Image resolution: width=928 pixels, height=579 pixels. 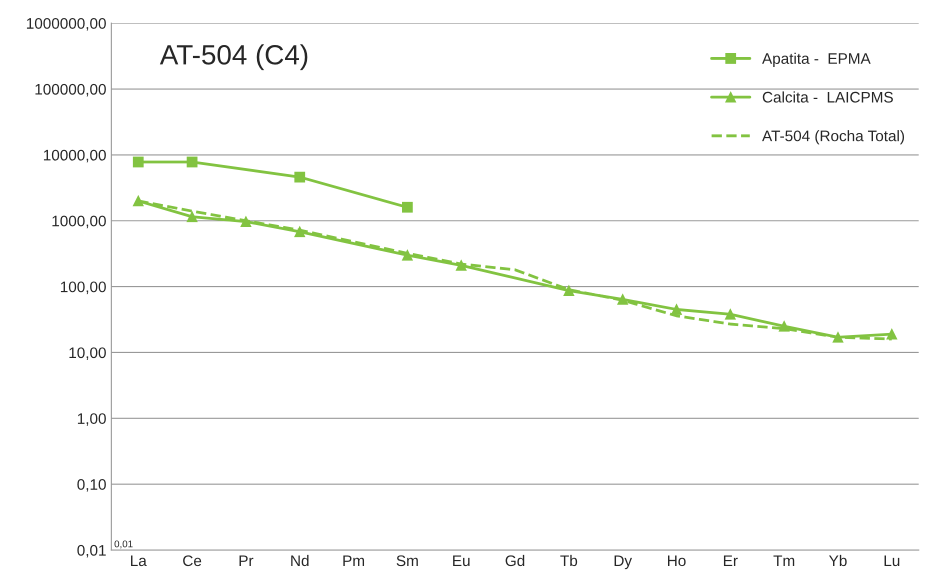 What do you see at coordinates (461, 560) in the screenshot?
I see `x-tick-label: Eu` at bounding box center [461, 560].